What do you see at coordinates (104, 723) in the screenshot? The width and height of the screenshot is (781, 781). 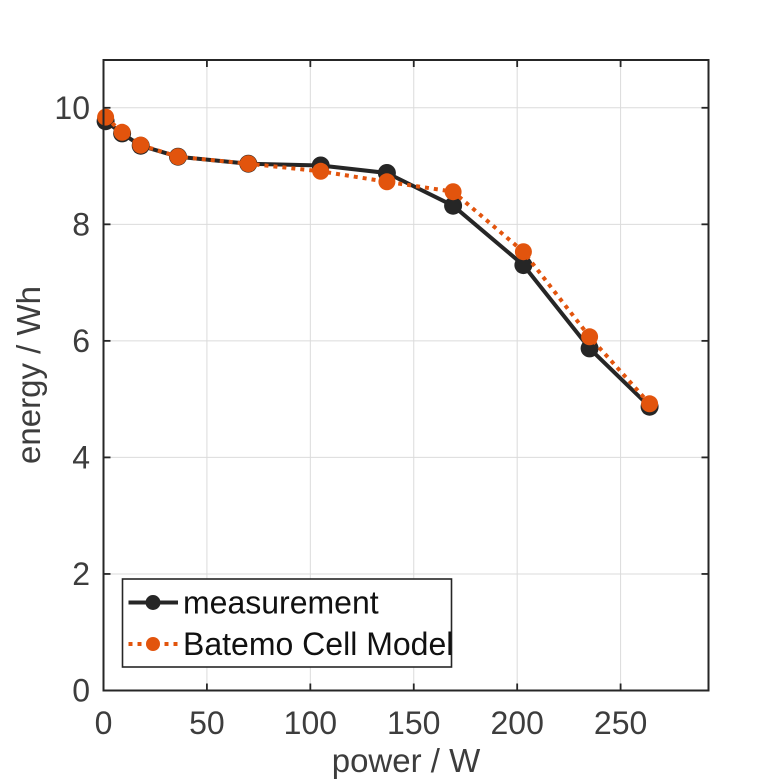 I see `x-tick-label: 0` at bounding box center [104, 723].